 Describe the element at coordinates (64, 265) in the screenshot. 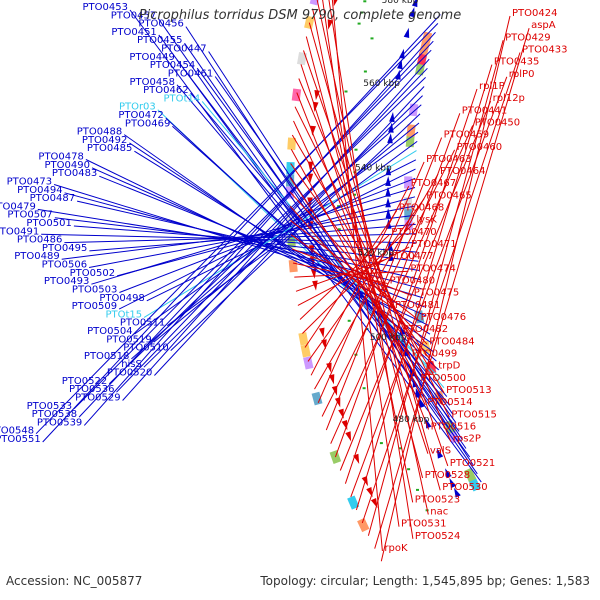

I see `gene-label: PTO0506` at that location.